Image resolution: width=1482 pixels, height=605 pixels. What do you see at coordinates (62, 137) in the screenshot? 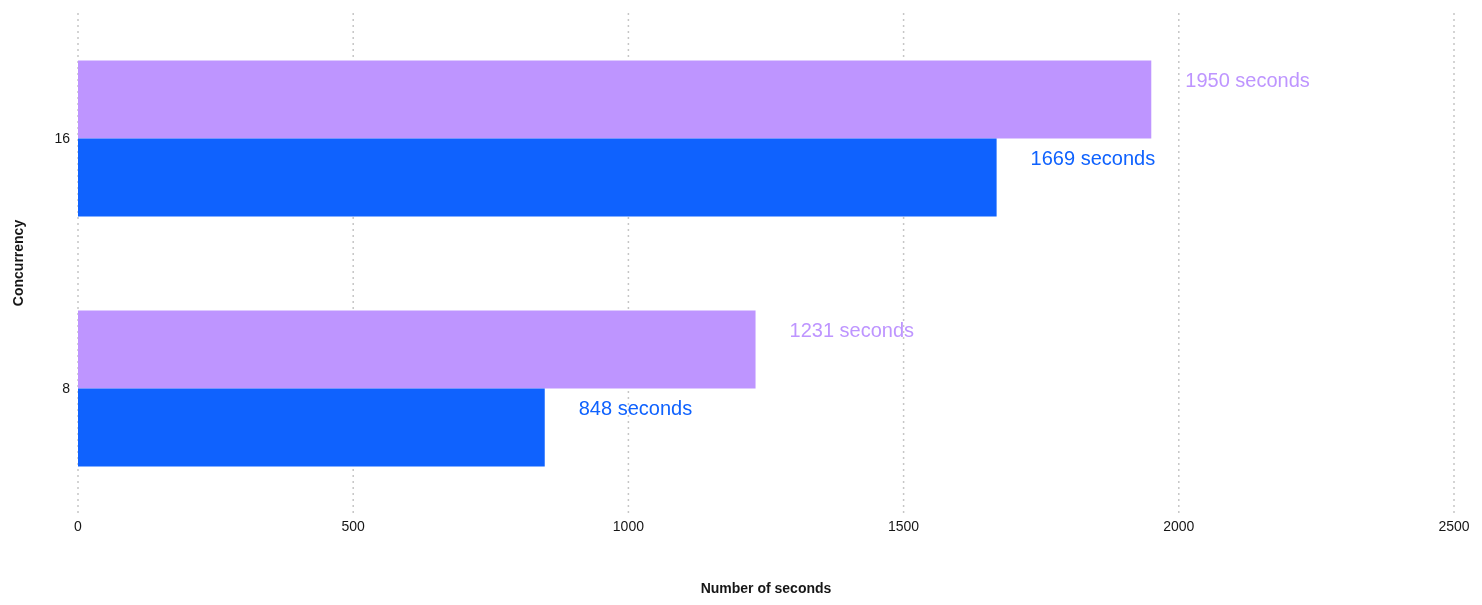
I see `y-tick-label: 16` at bounding box center [62, 137].